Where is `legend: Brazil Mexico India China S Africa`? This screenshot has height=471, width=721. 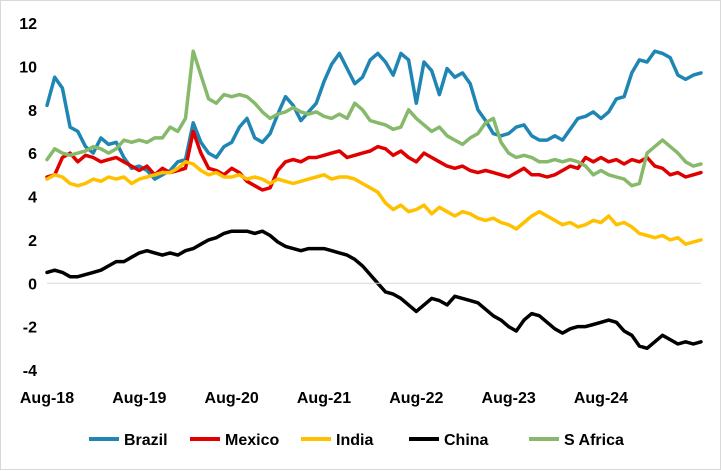
legend: Brazil Mexico India China S Africa is located at coordinates (356, 440).